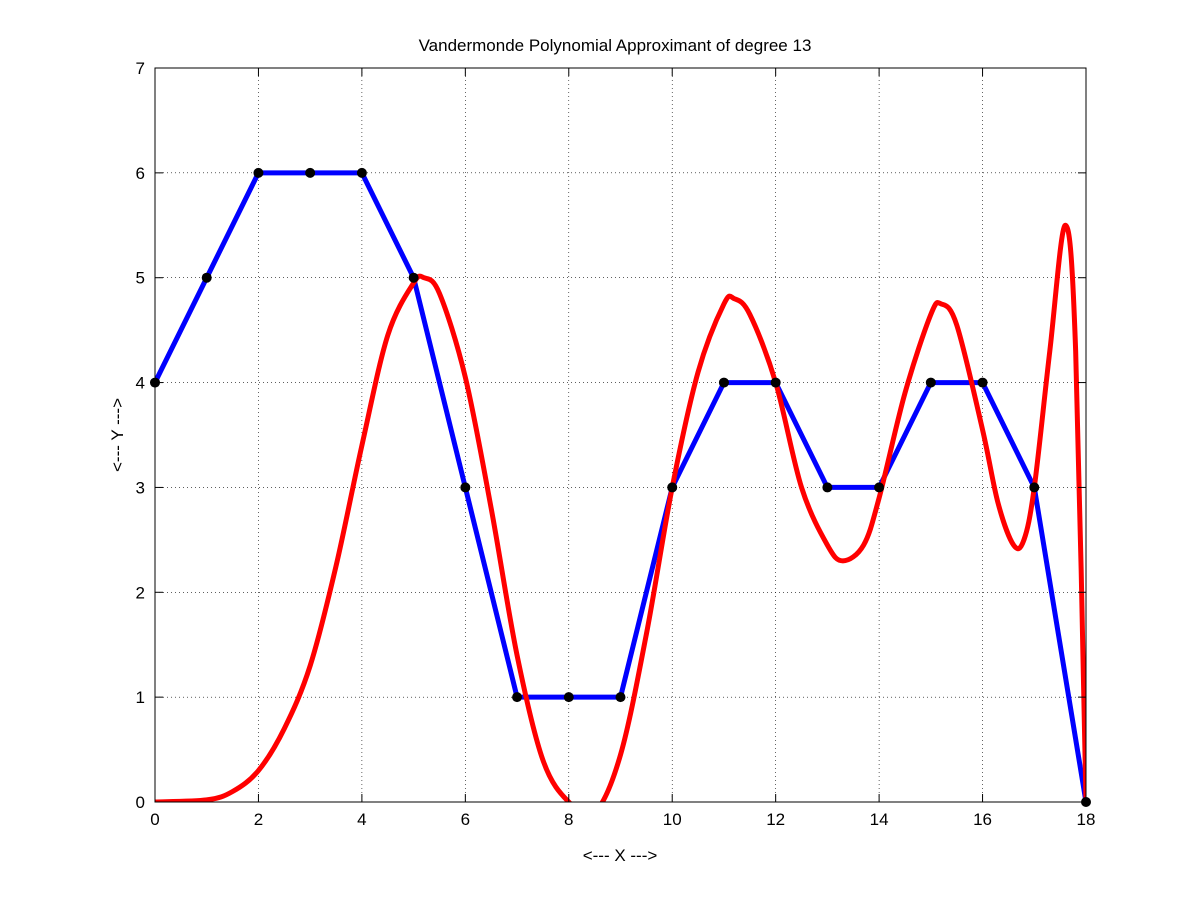  I want to click on x-tick-label: 10, so click(672, 819).